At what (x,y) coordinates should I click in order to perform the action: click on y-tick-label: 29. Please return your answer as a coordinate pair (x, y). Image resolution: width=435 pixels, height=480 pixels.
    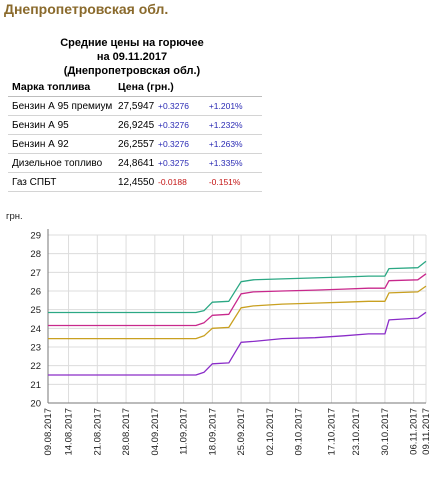
    Looking at the image, I should click on (35, 236).